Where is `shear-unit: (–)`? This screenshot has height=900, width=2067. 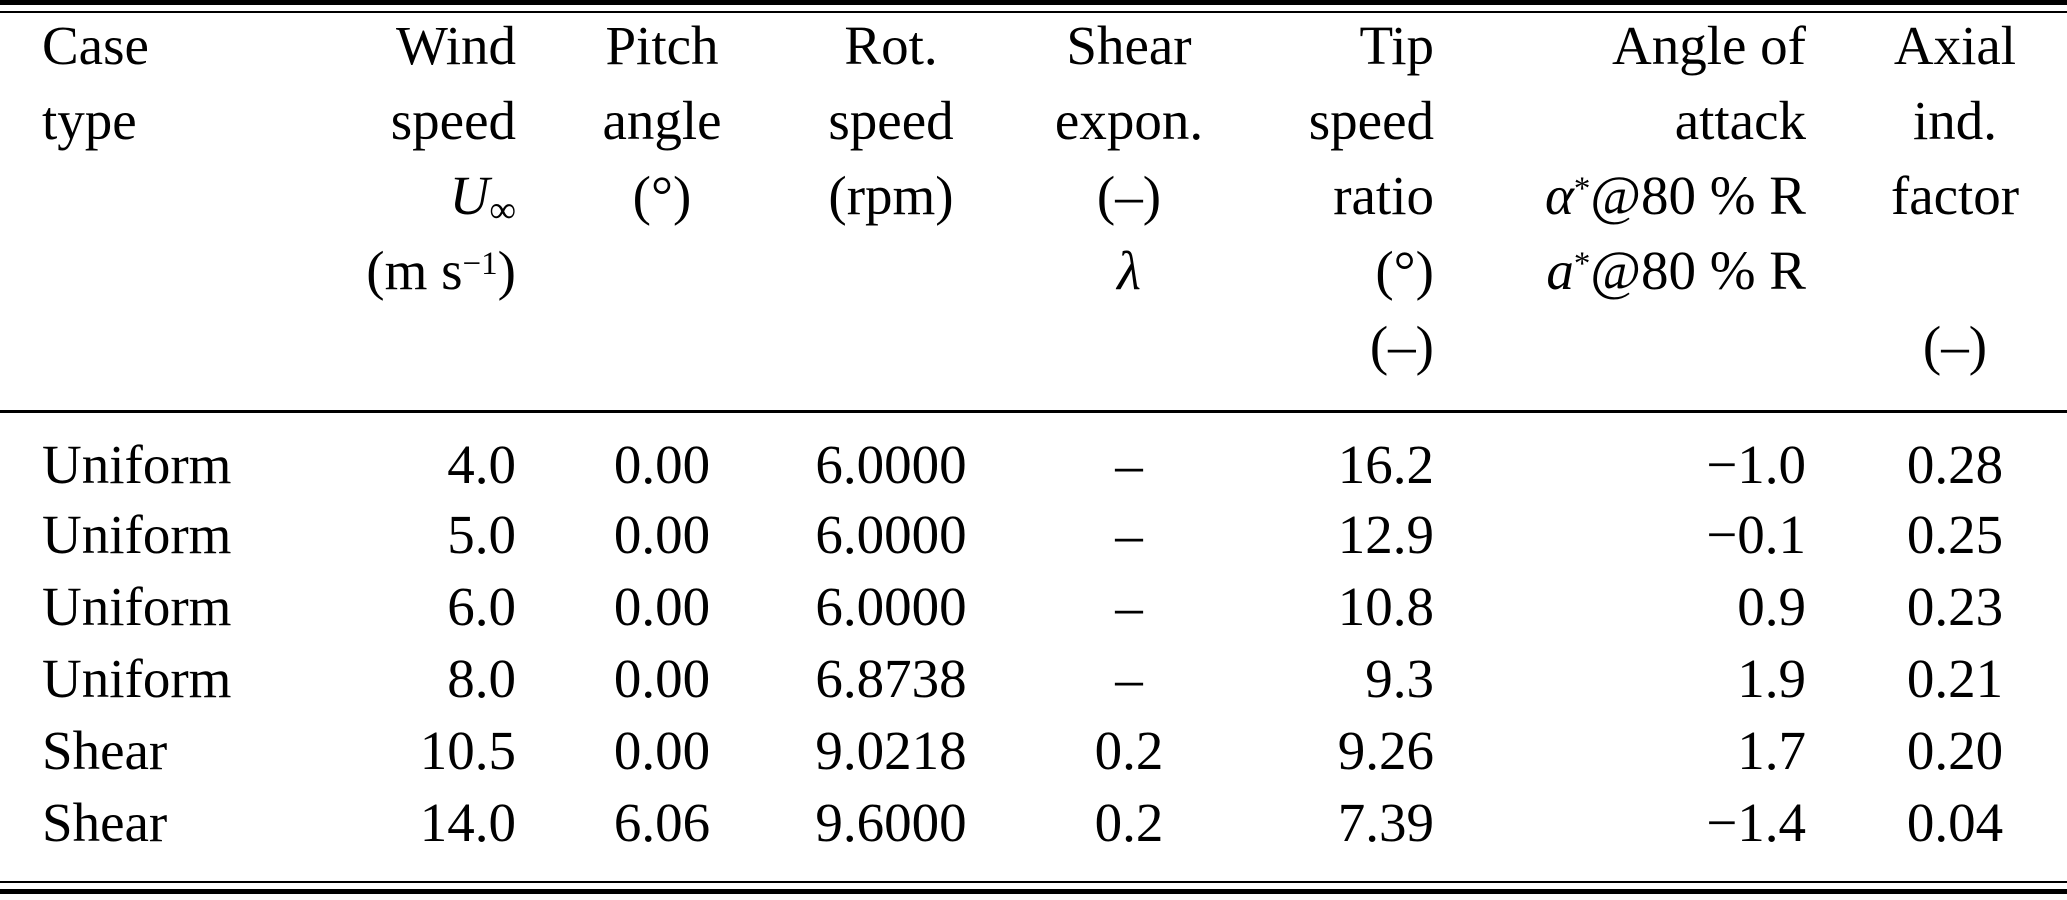 shear-unit: (–) is located at coordinates (1129, 195).